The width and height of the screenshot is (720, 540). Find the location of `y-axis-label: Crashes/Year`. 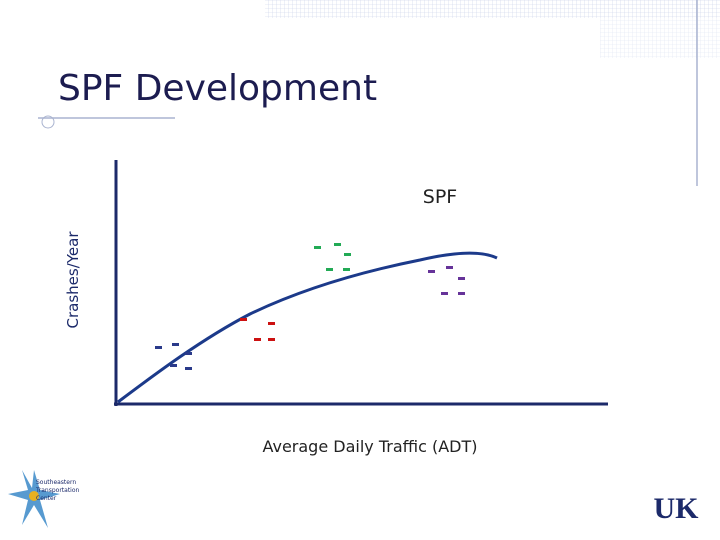

y-axis-label: Crashes/Year is located at coordinates (73, 280).